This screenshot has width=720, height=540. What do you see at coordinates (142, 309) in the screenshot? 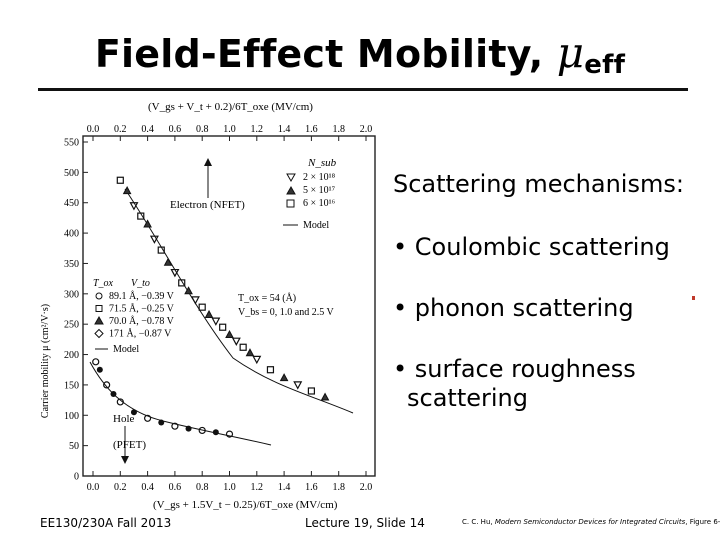
I see `hole-legend-entry: 71.5 Å, −0.25 V` at bounding box center [142, 309].